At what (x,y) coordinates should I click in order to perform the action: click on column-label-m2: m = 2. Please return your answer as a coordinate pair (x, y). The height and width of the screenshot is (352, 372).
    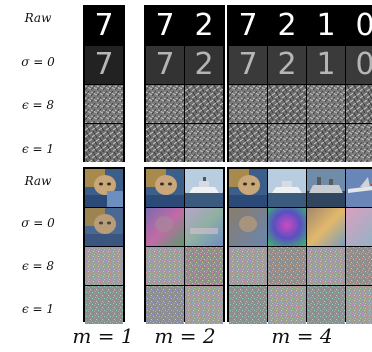
    Looking at the image, I should click on (185, 336).